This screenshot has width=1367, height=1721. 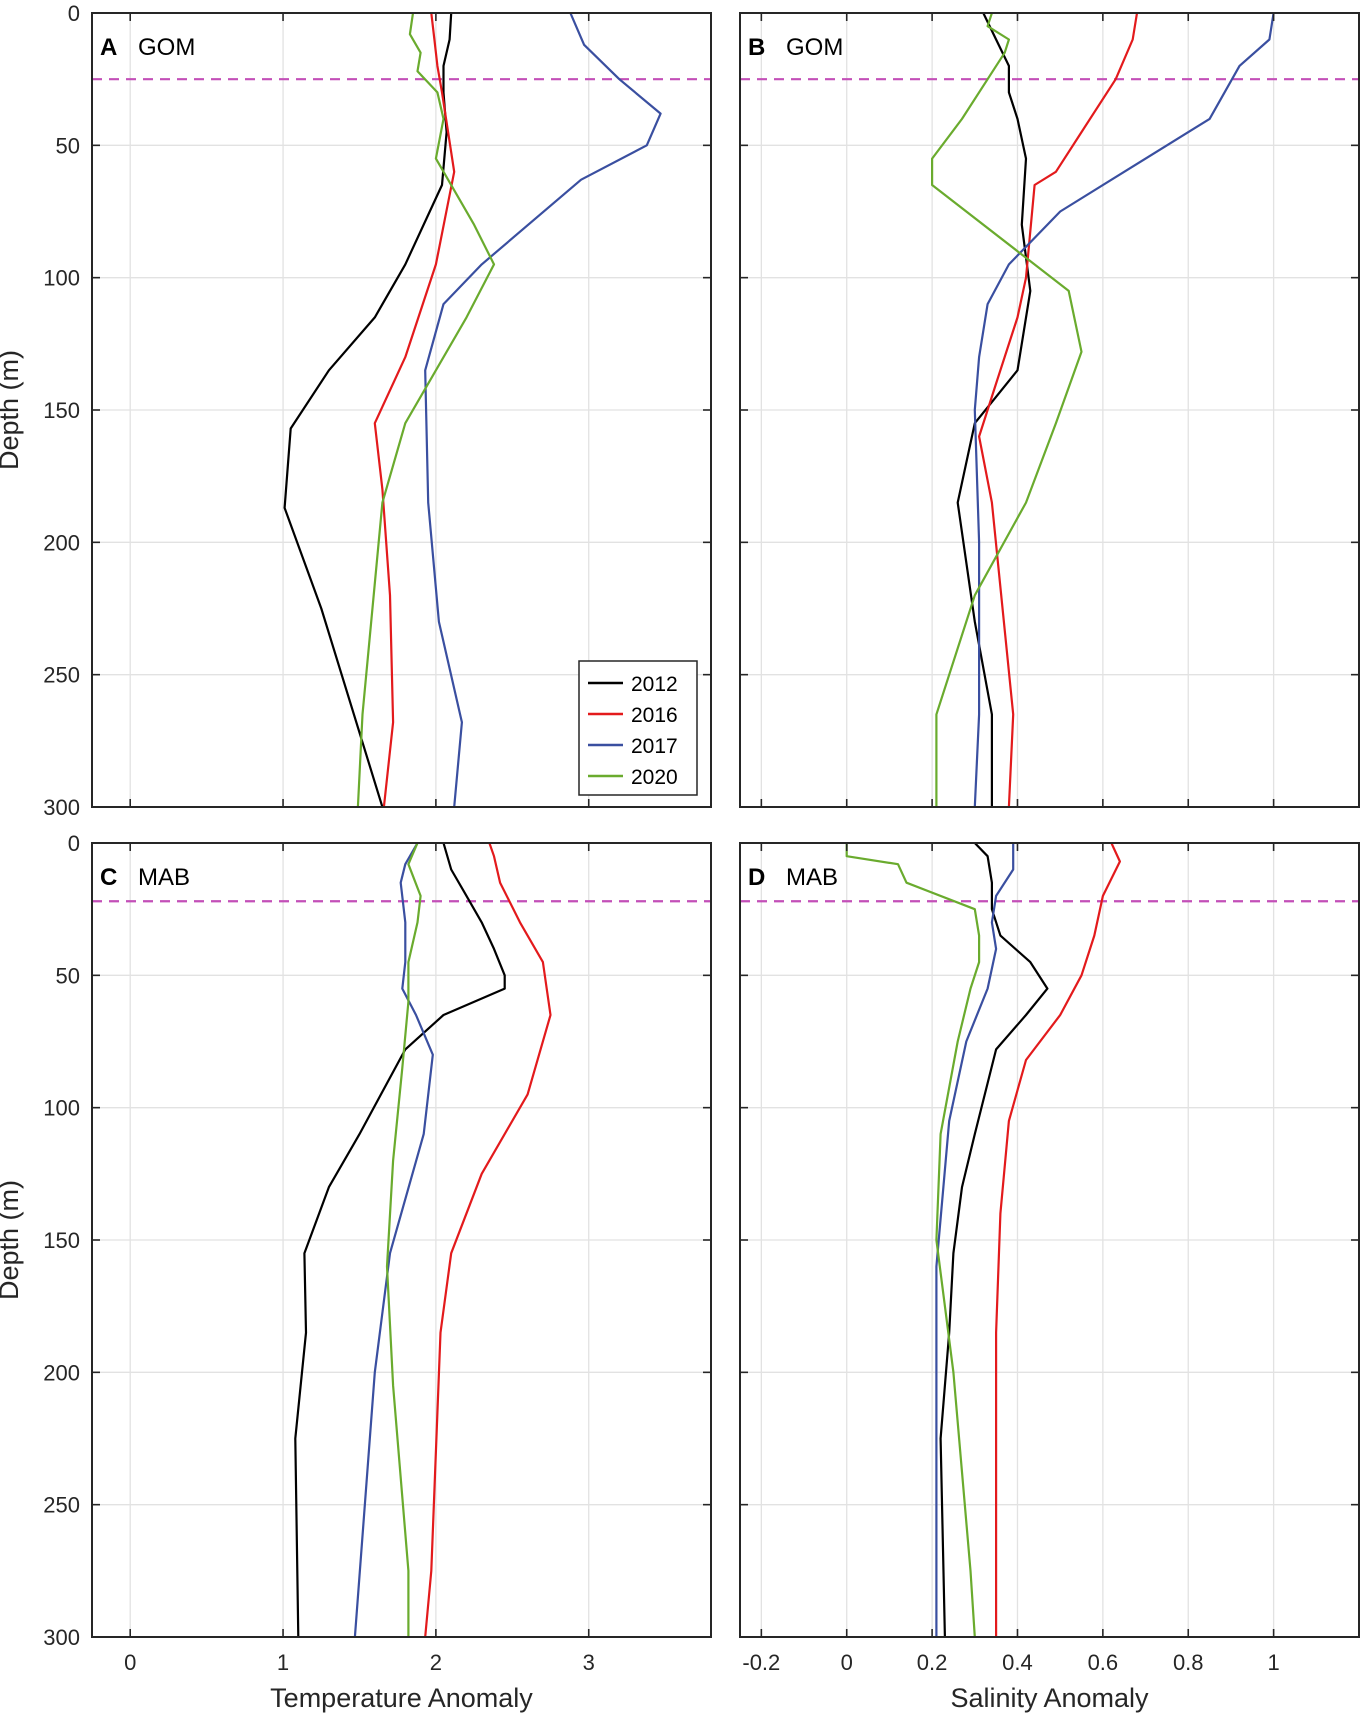 I want to click on panel-c-series-2020, so click(x=403, y=1240).